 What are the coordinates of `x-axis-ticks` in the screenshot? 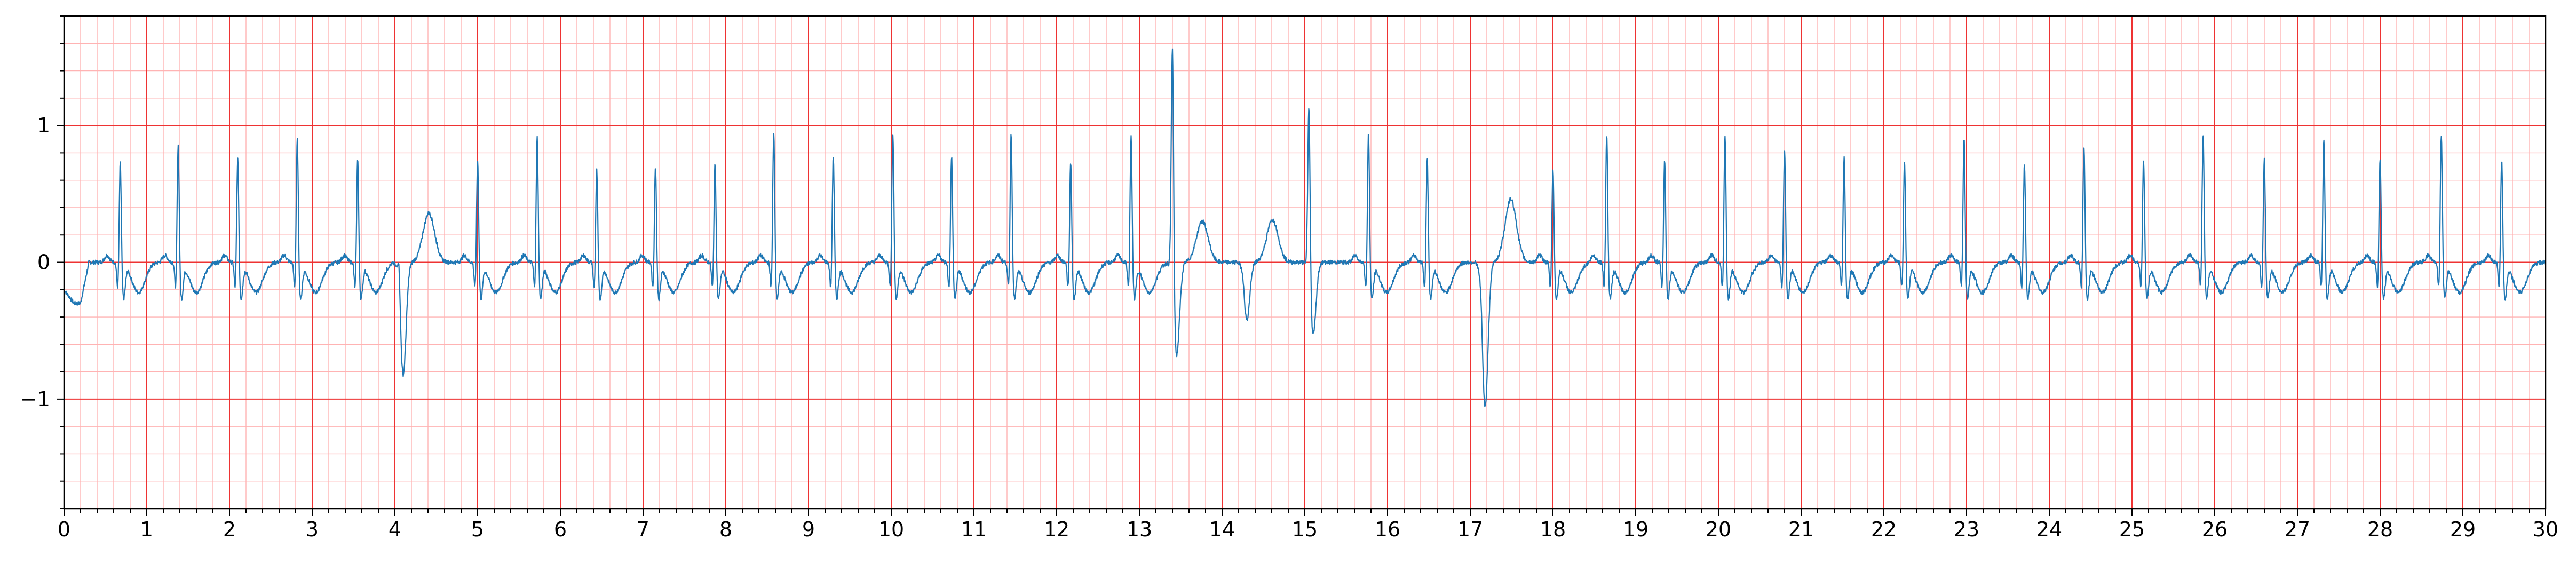 It's located at (1305, 512).